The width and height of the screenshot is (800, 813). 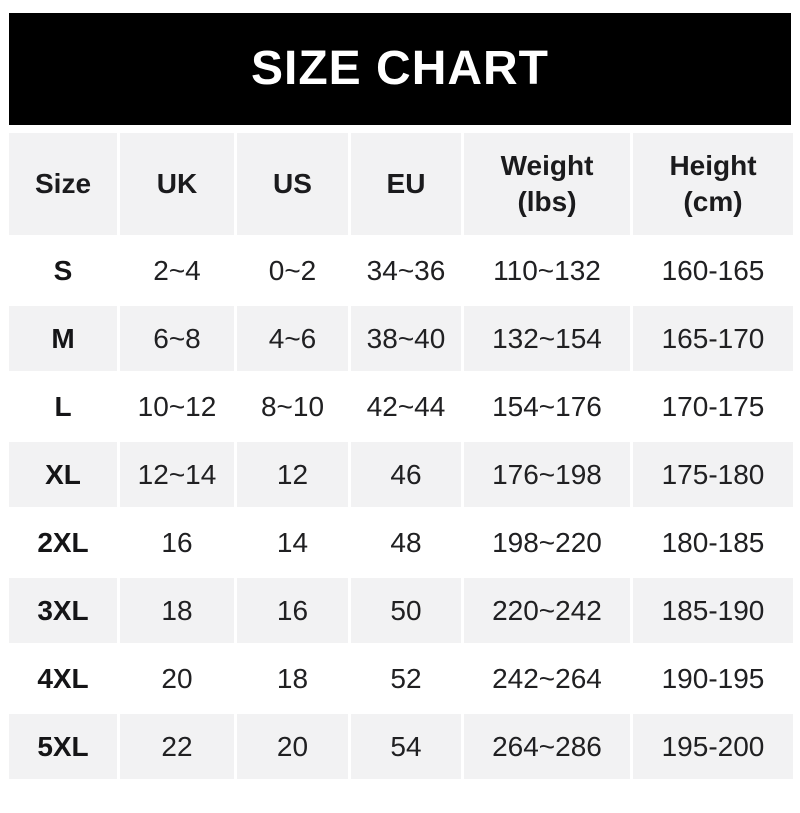 I want to click on table-cell: 165-170, so click(x=713, y=338).